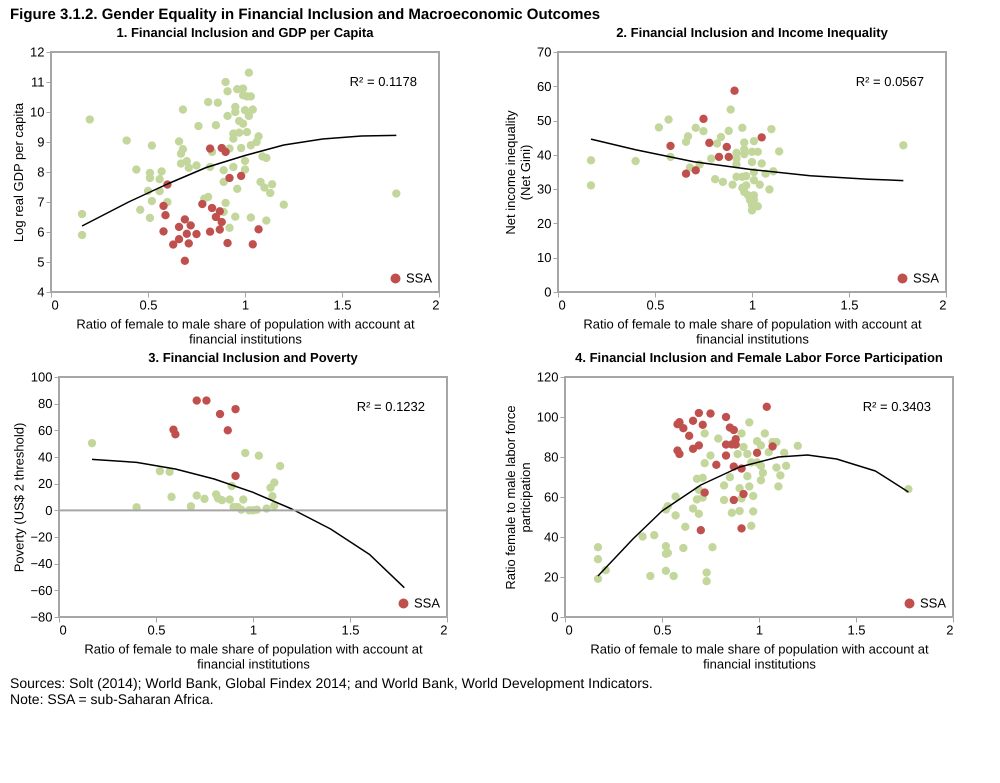  I want to click on y-tick-label: 12, so click(37, 52).